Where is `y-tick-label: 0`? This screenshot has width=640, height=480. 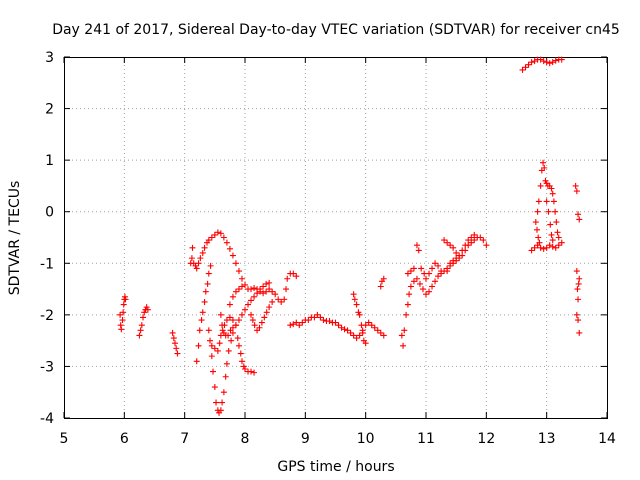 y-tick-label: 0 is located at coordinates (49, 213).